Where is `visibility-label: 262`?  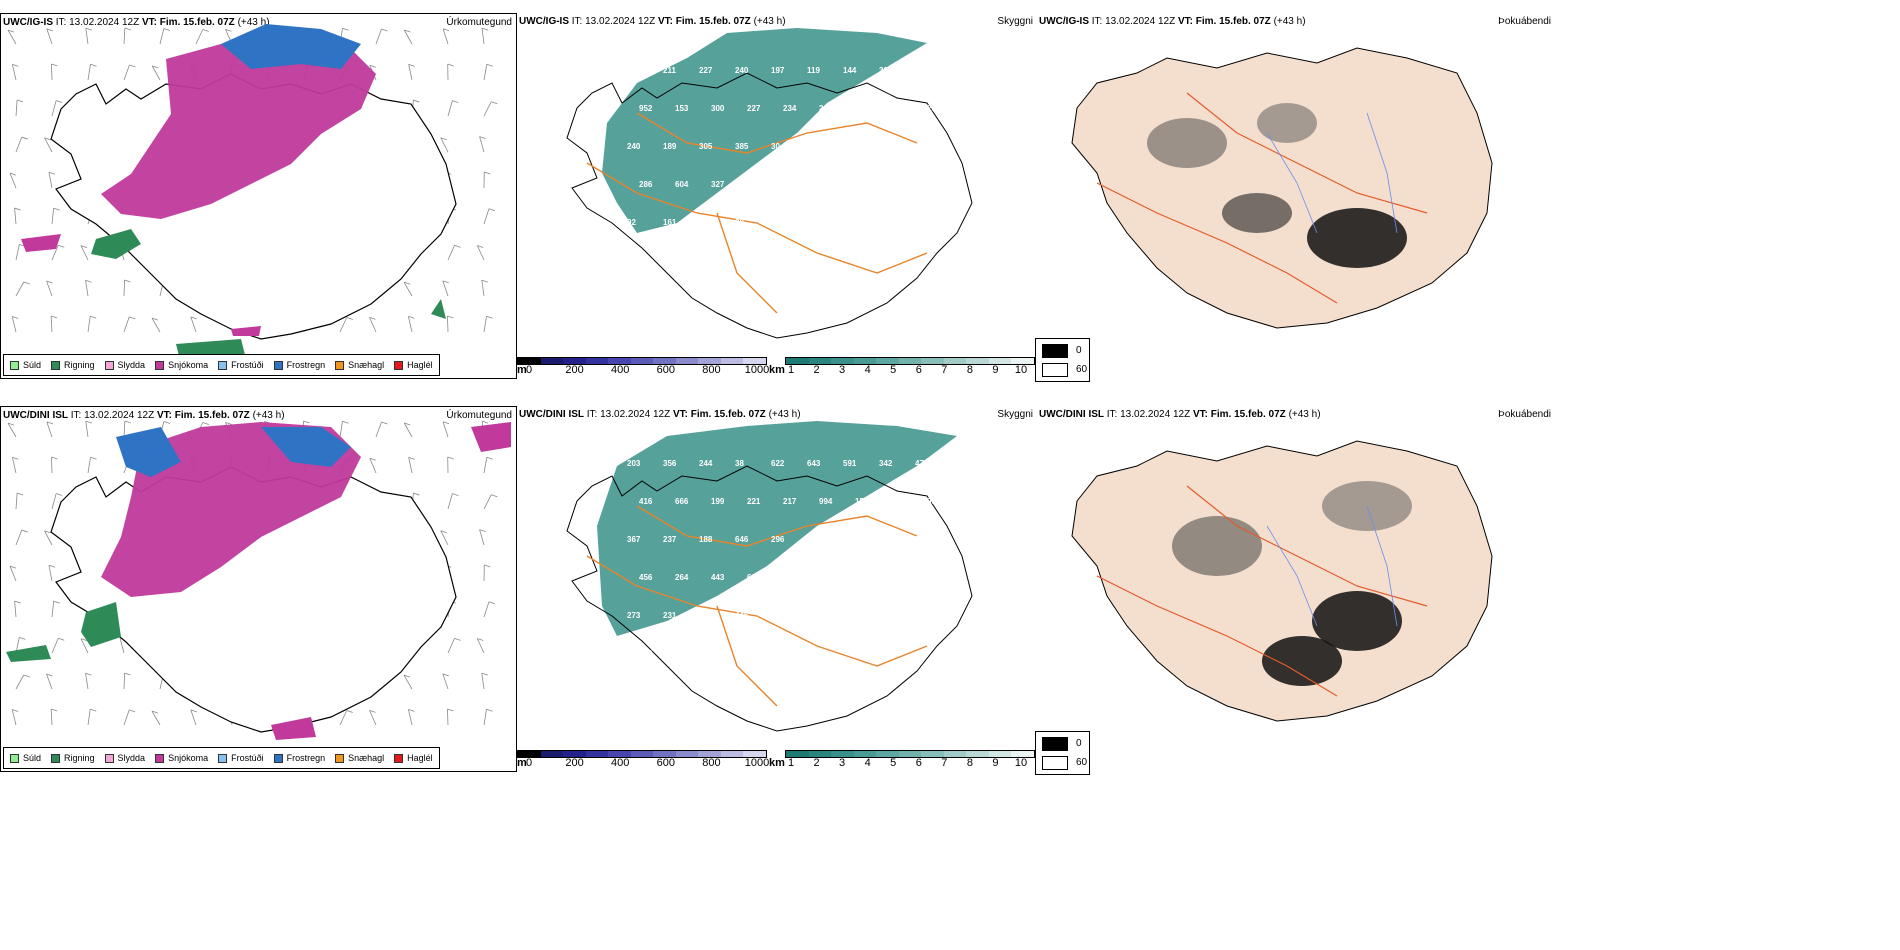 visibility-label: 262 is located at coordinates (826, 108).